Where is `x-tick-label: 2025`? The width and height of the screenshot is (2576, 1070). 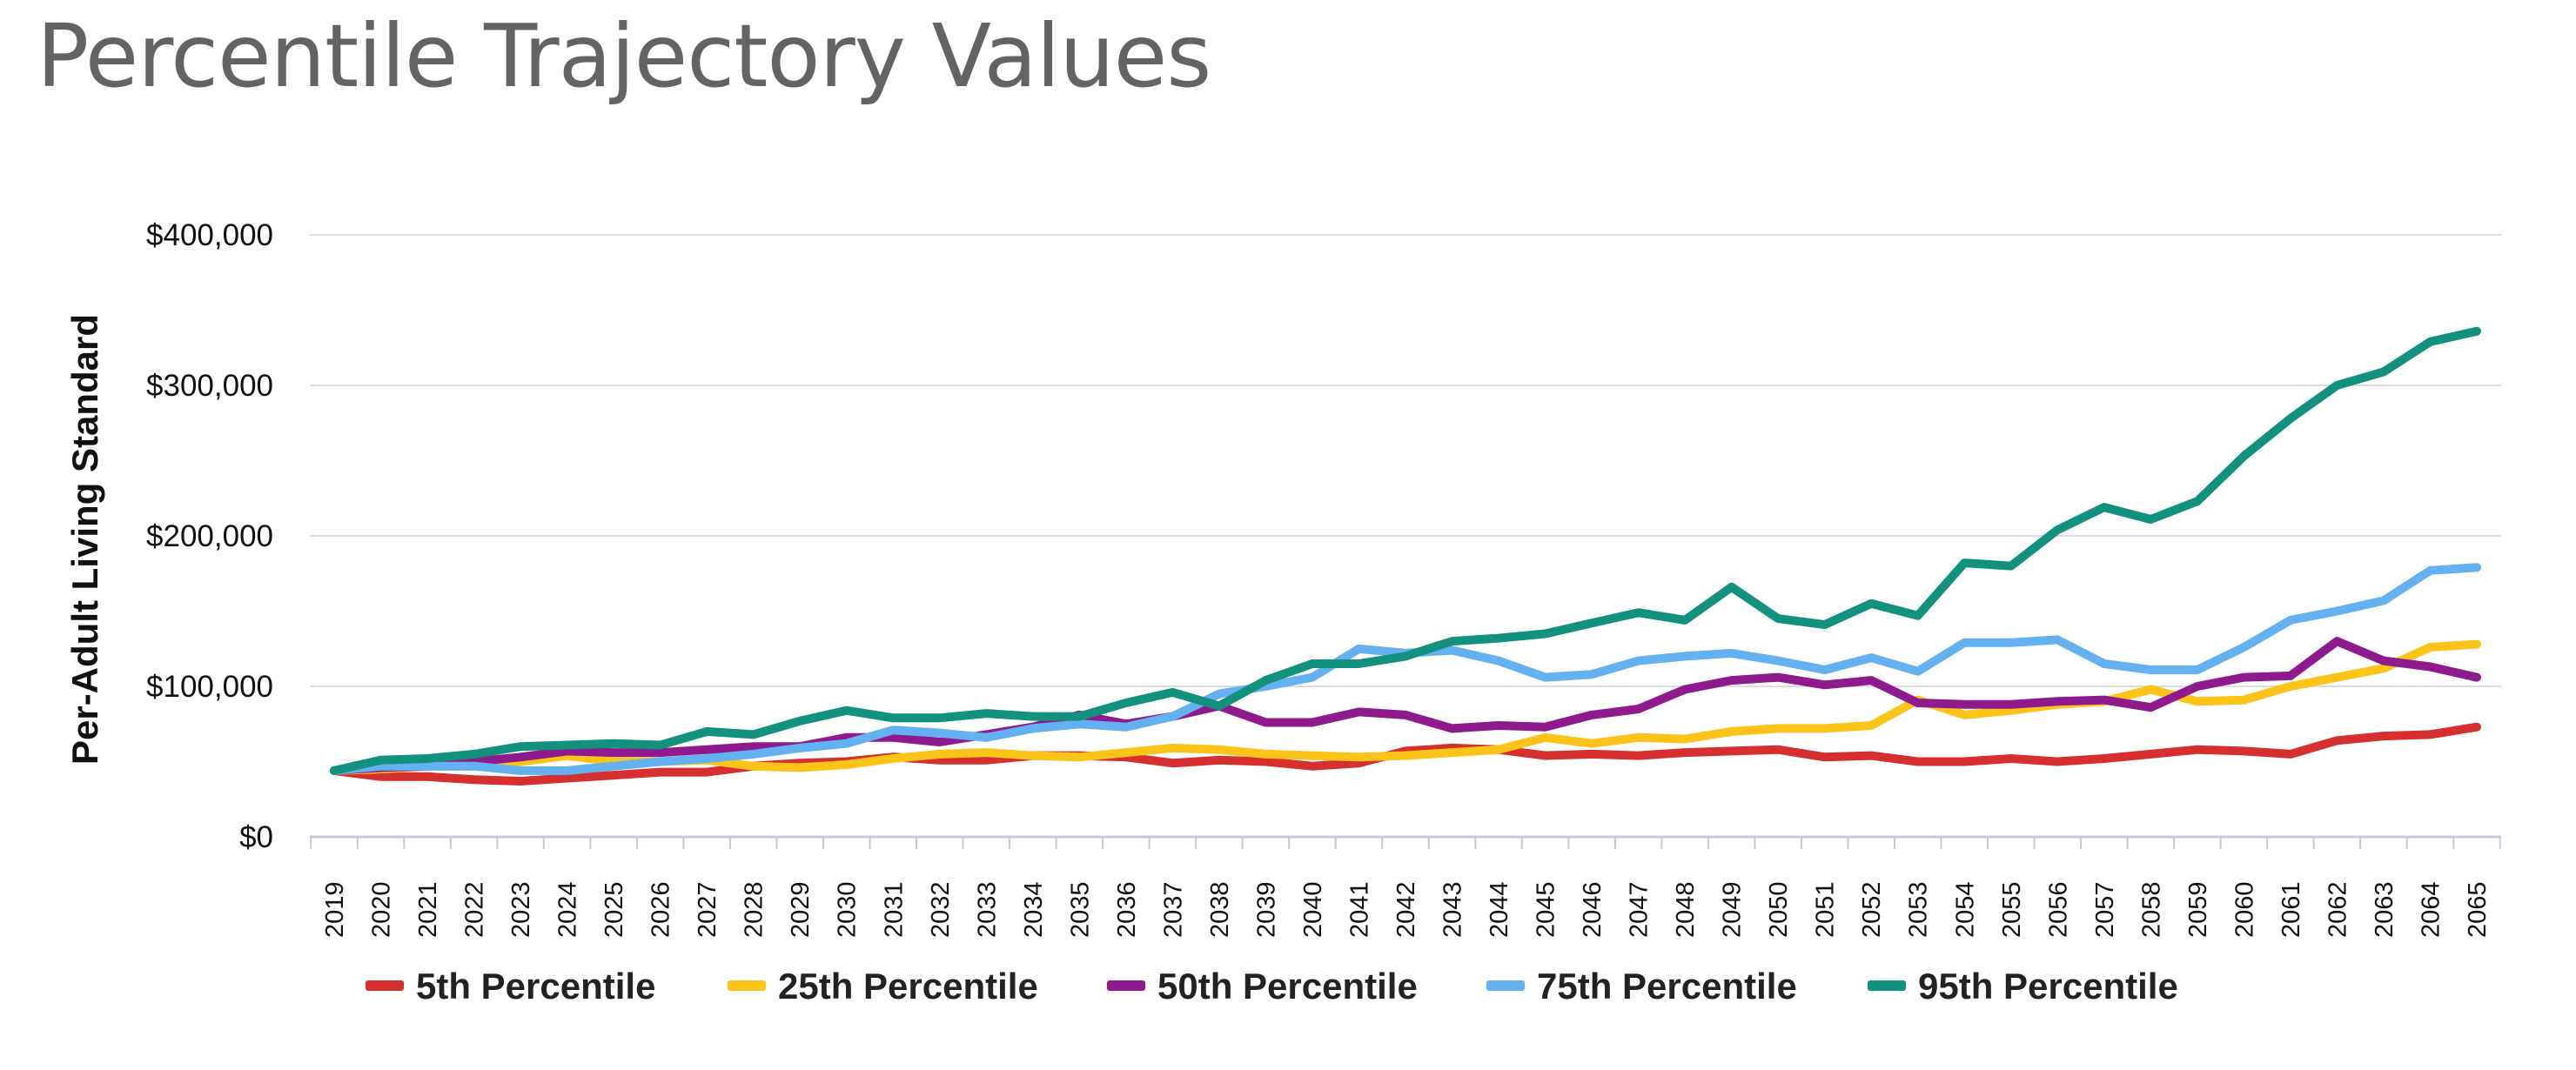
x-tick-label: 2025 is located at coordinates (614, 909).